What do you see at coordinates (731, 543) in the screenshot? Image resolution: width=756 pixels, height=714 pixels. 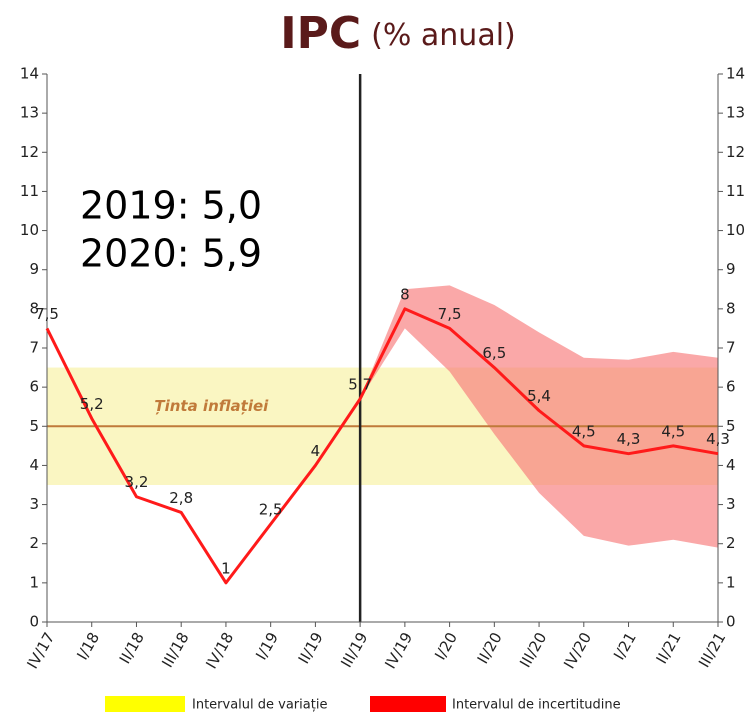 I see `y2-tick-label: 2` at bounding box center [731, 543].